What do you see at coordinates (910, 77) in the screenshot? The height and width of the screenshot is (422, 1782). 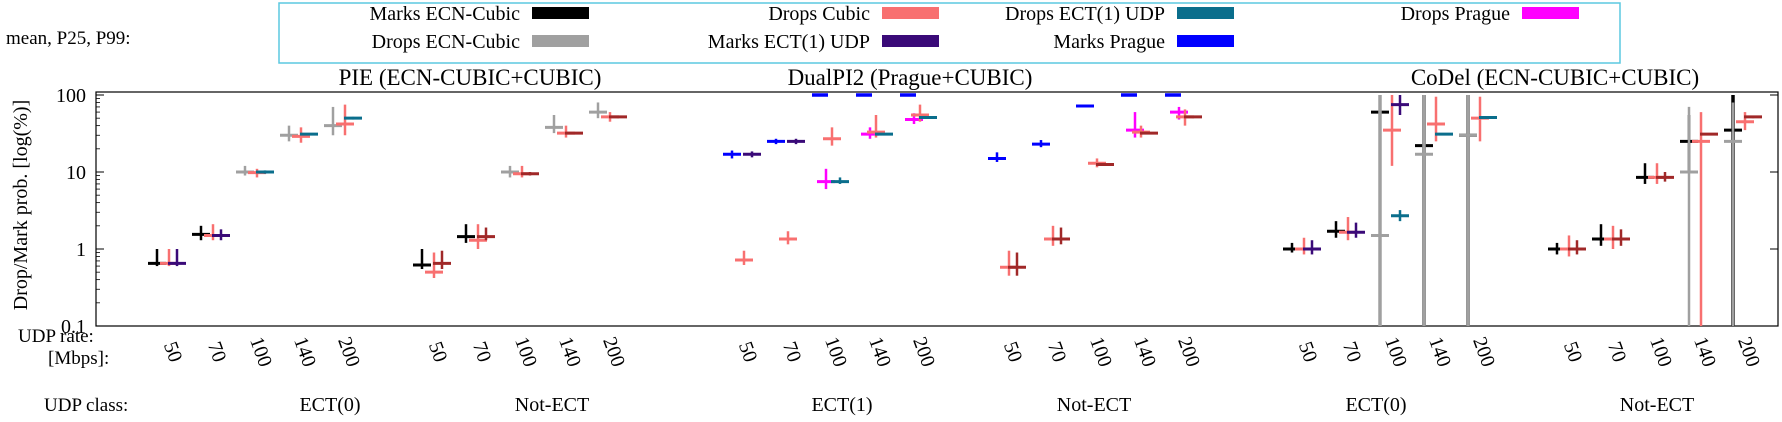 I see `panel-title: DualPI2 (Prague+CUBIC)` at bounding box center [910, 77].